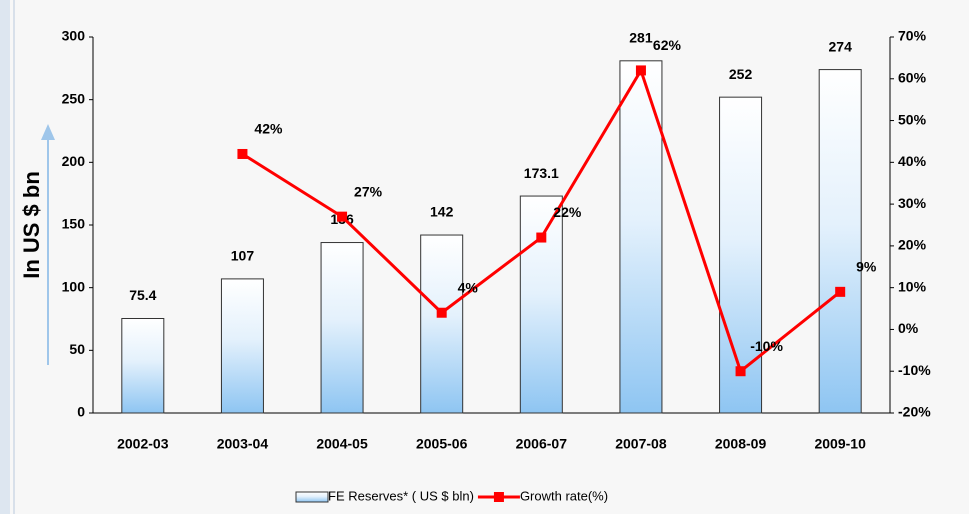 This screenshot has width=969, height=514. What do you see at coordinates (912, 77) in the screenshot?
I see `y2-tick-label: 60%` at bounding box center [912, 77].